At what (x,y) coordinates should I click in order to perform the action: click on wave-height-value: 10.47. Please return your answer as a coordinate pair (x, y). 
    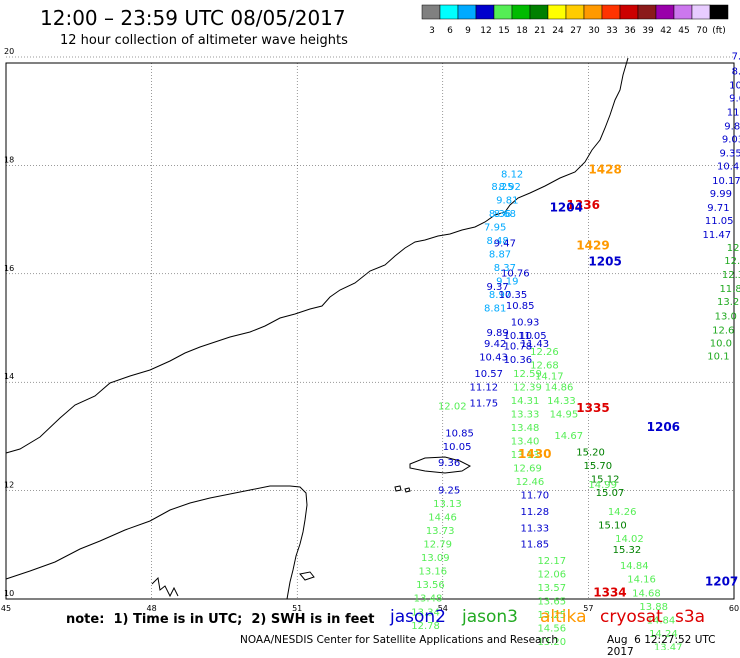
    Looking at the image, I should click on (728, 167).